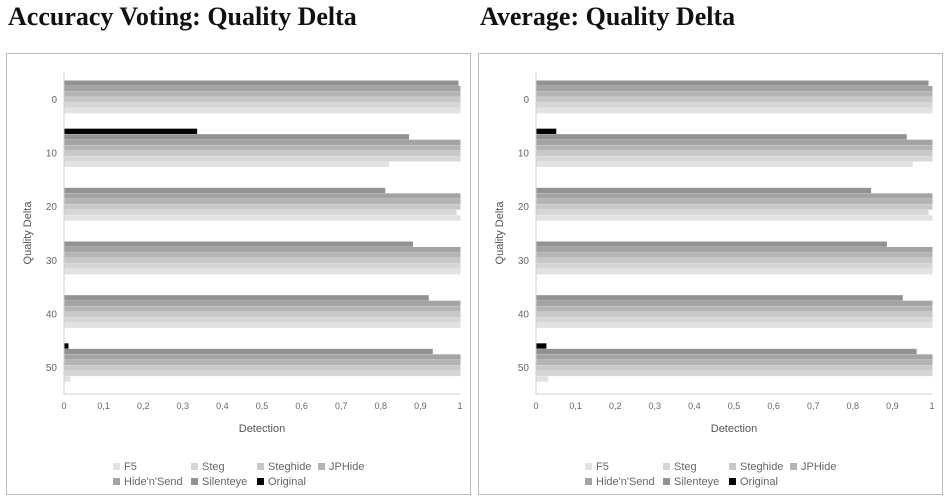 The image size is (947, 497). I want to click on x-tick-label: 0,7, so click(341, 406).